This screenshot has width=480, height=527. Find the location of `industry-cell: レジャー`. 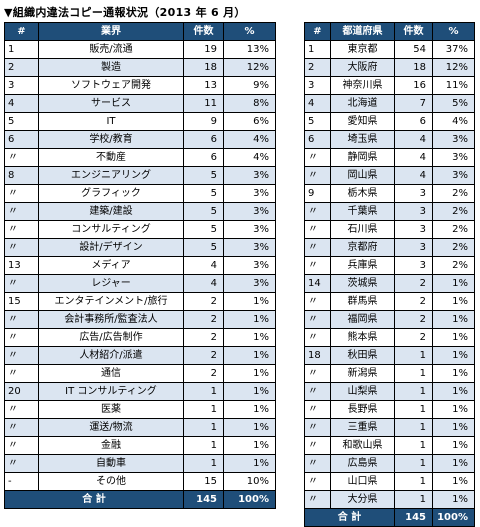

industry-cell: レジャー is located at coordinates (111, 283).